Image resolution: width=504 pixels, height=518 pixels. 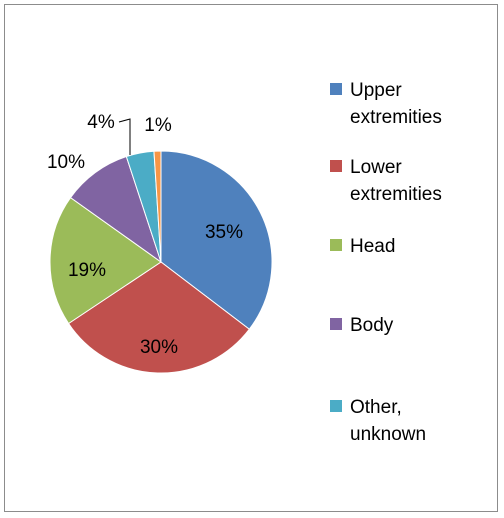 I want to click on data-label-2: 30%, so click(x=159, y=347).